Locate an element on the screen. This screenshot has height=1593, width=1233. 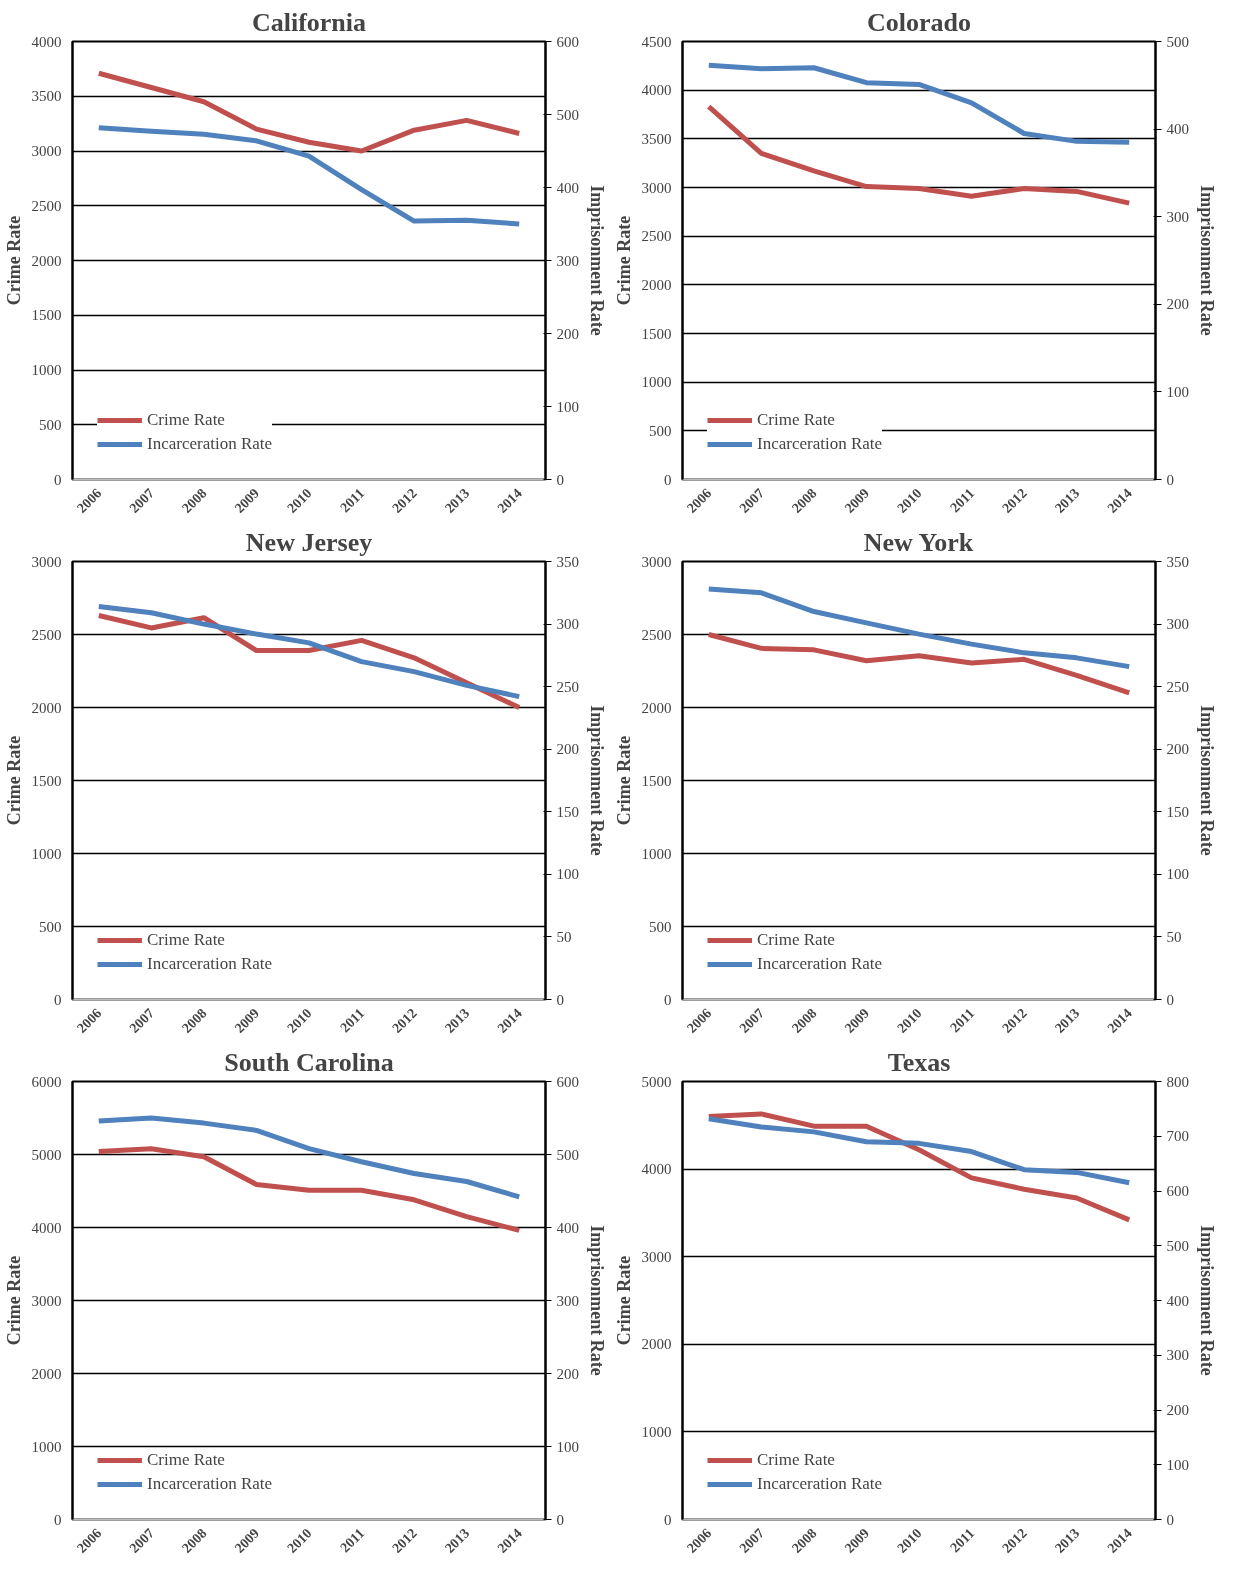
y-tick-label: 3500 is located at coordinates (656, 138).